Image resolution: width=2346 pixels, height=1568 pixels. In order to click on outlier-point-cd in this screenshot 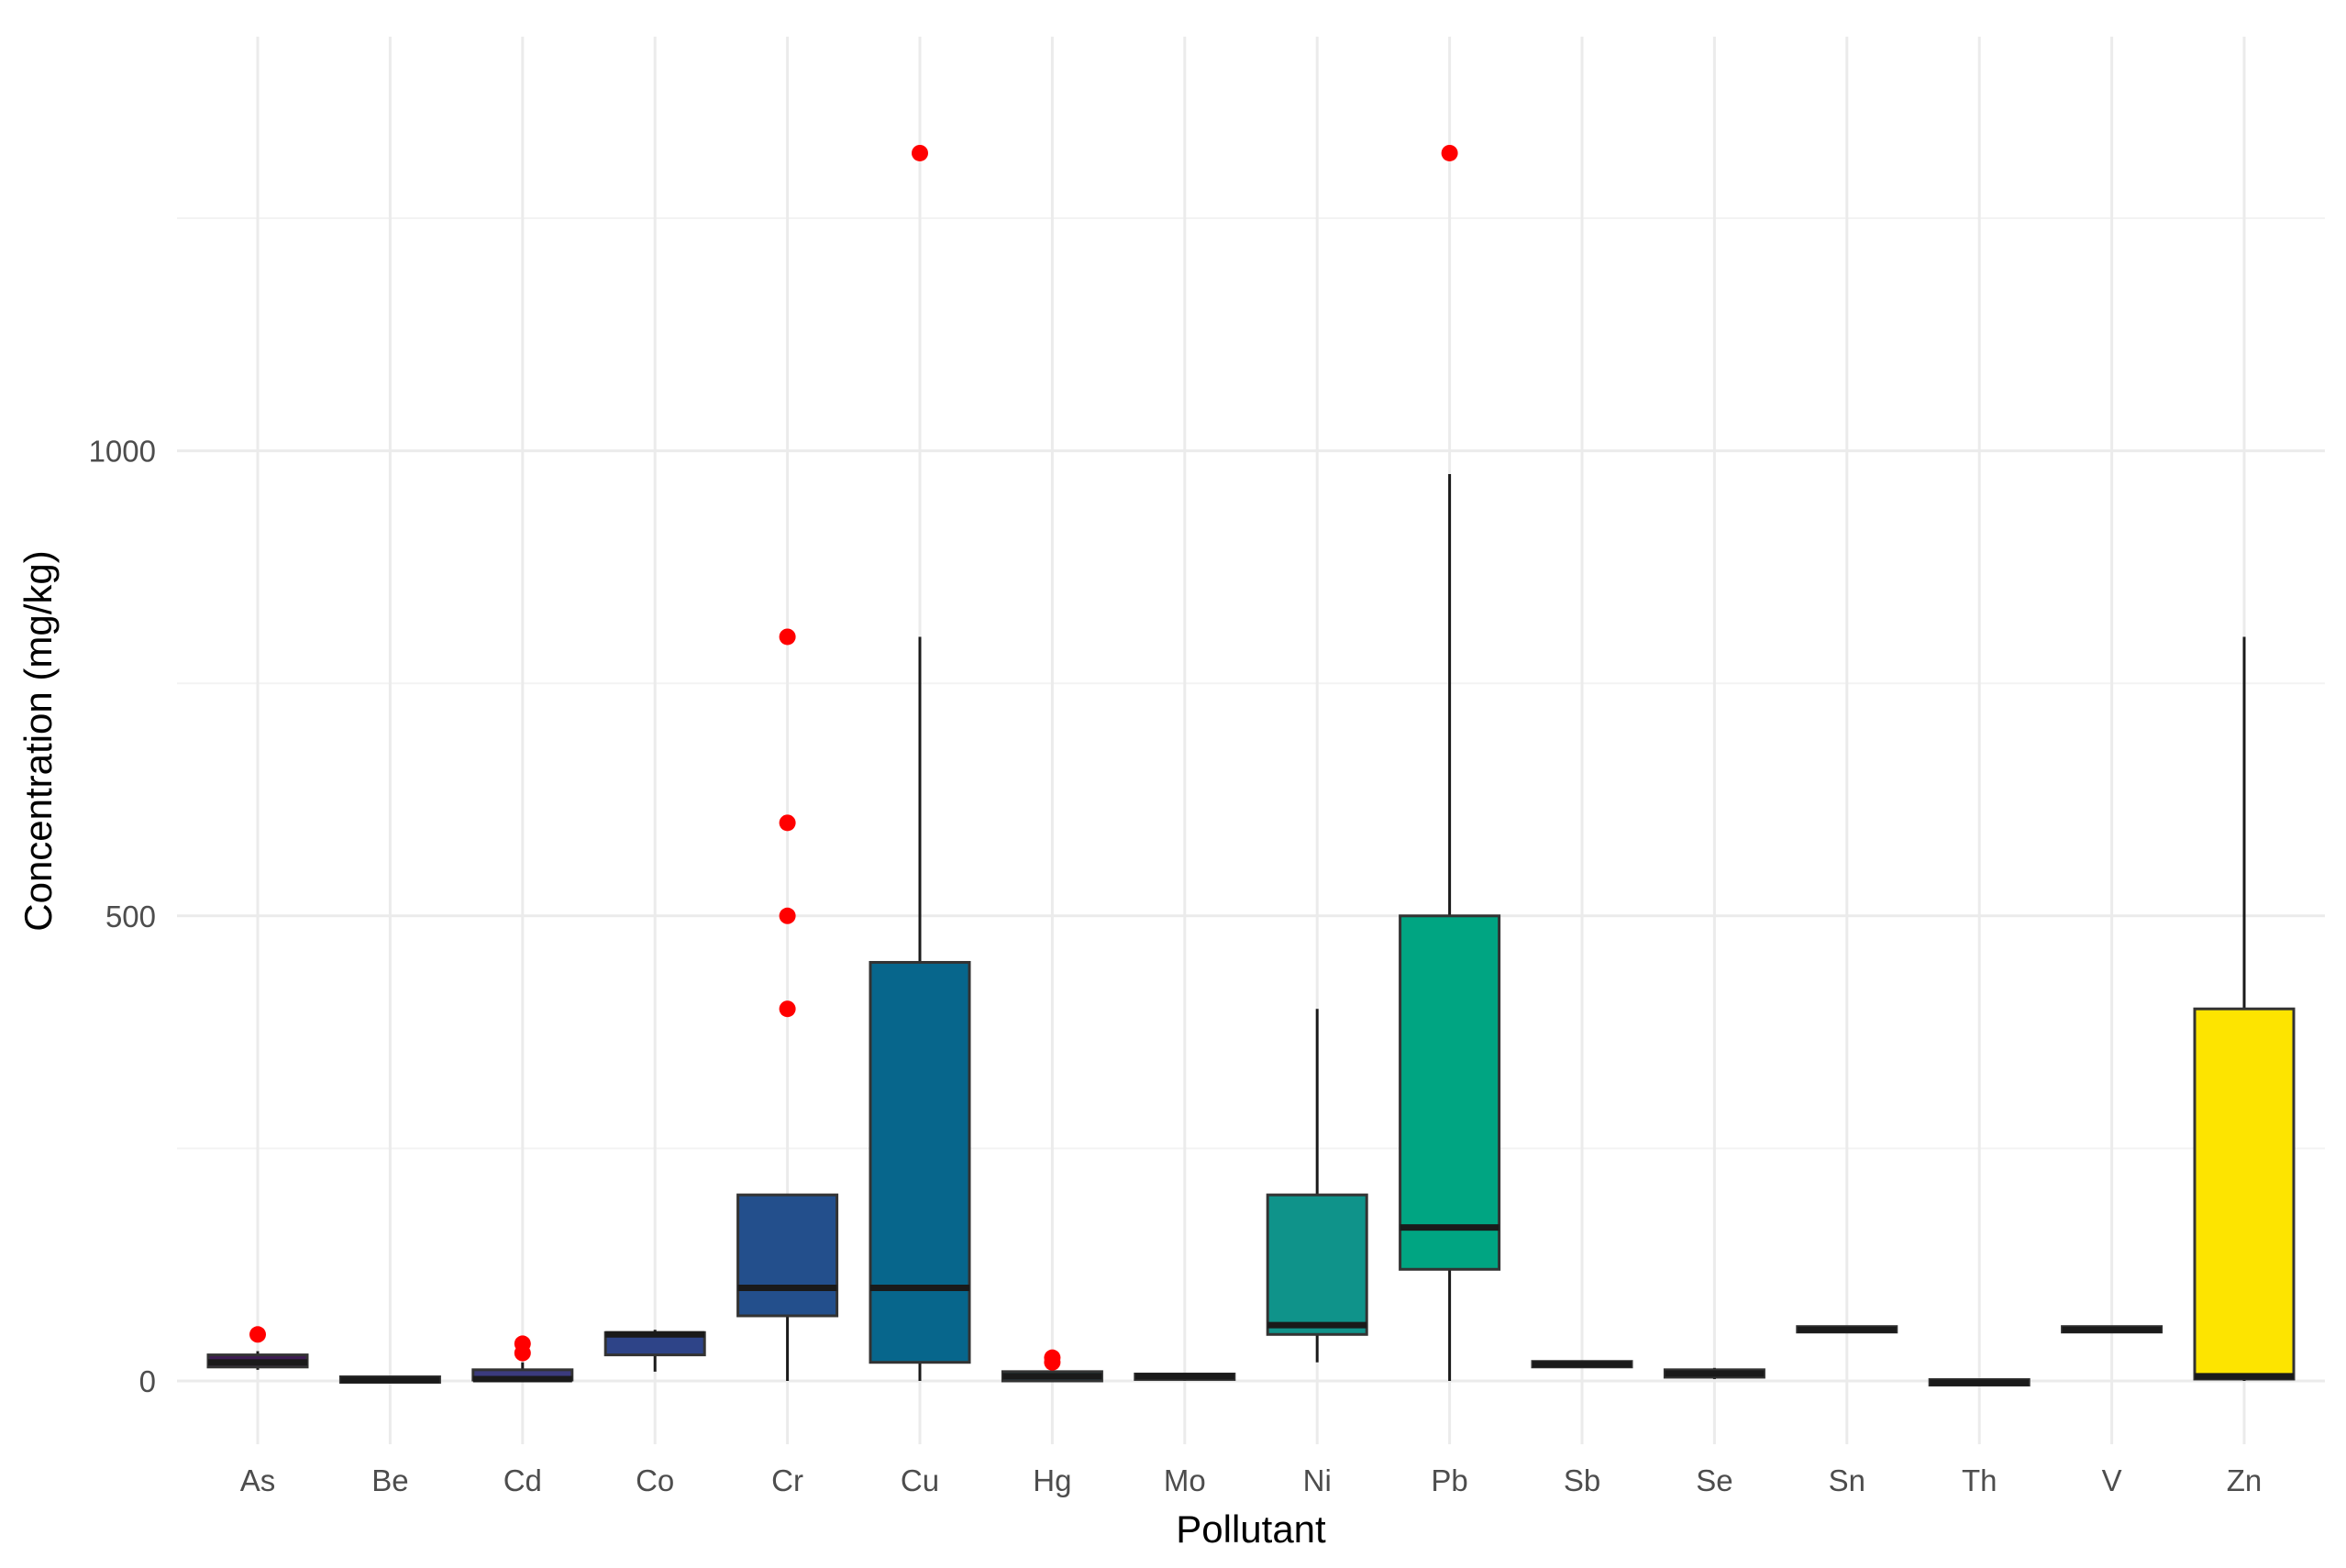, I will do `click(523, 1344)`.